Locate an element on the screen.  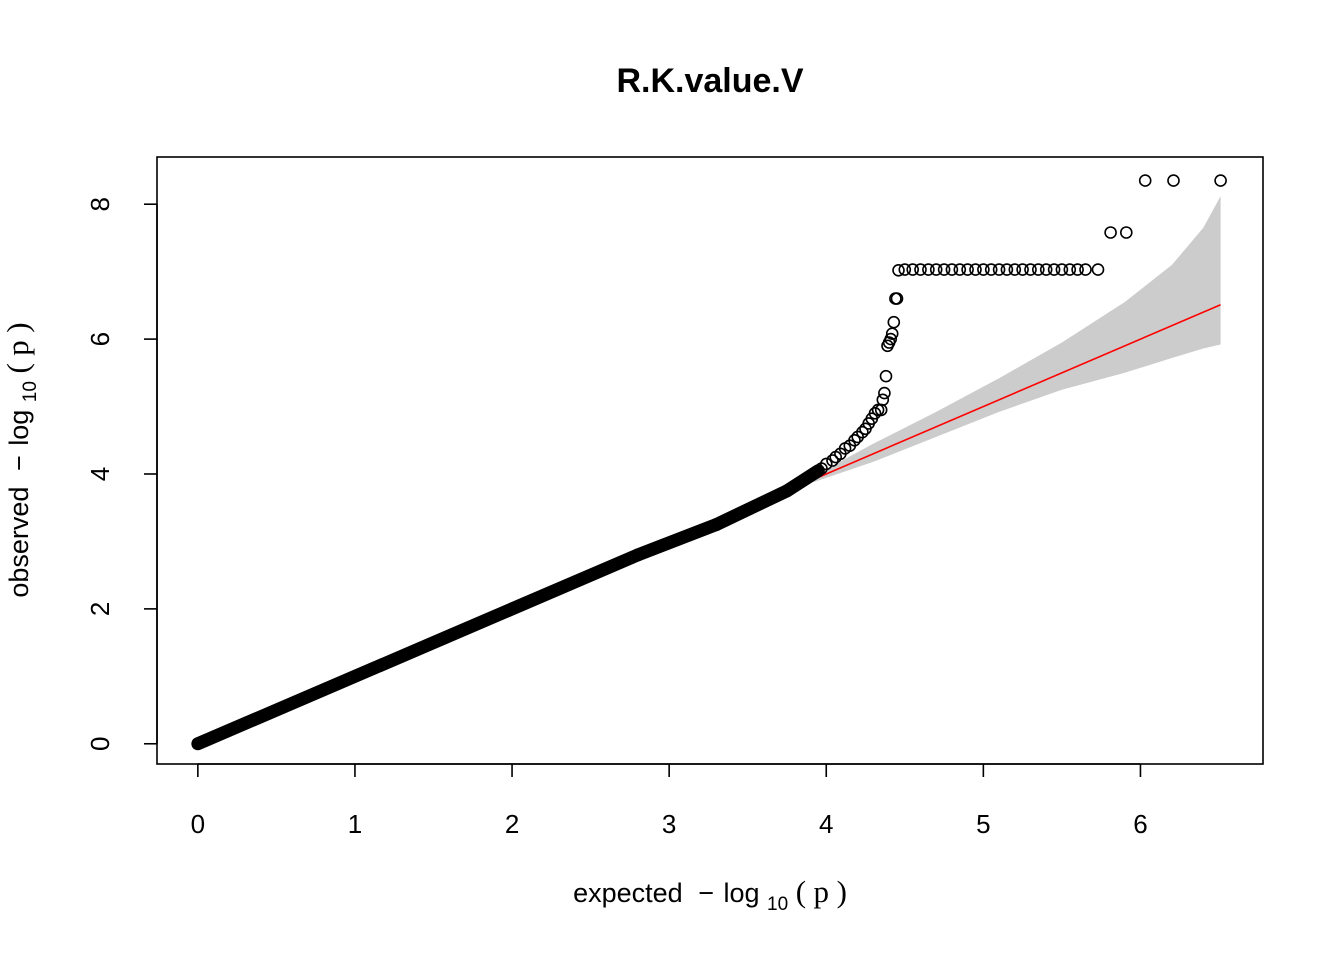
y-tick-label-4: 4 is located at coordinates (100, 474).